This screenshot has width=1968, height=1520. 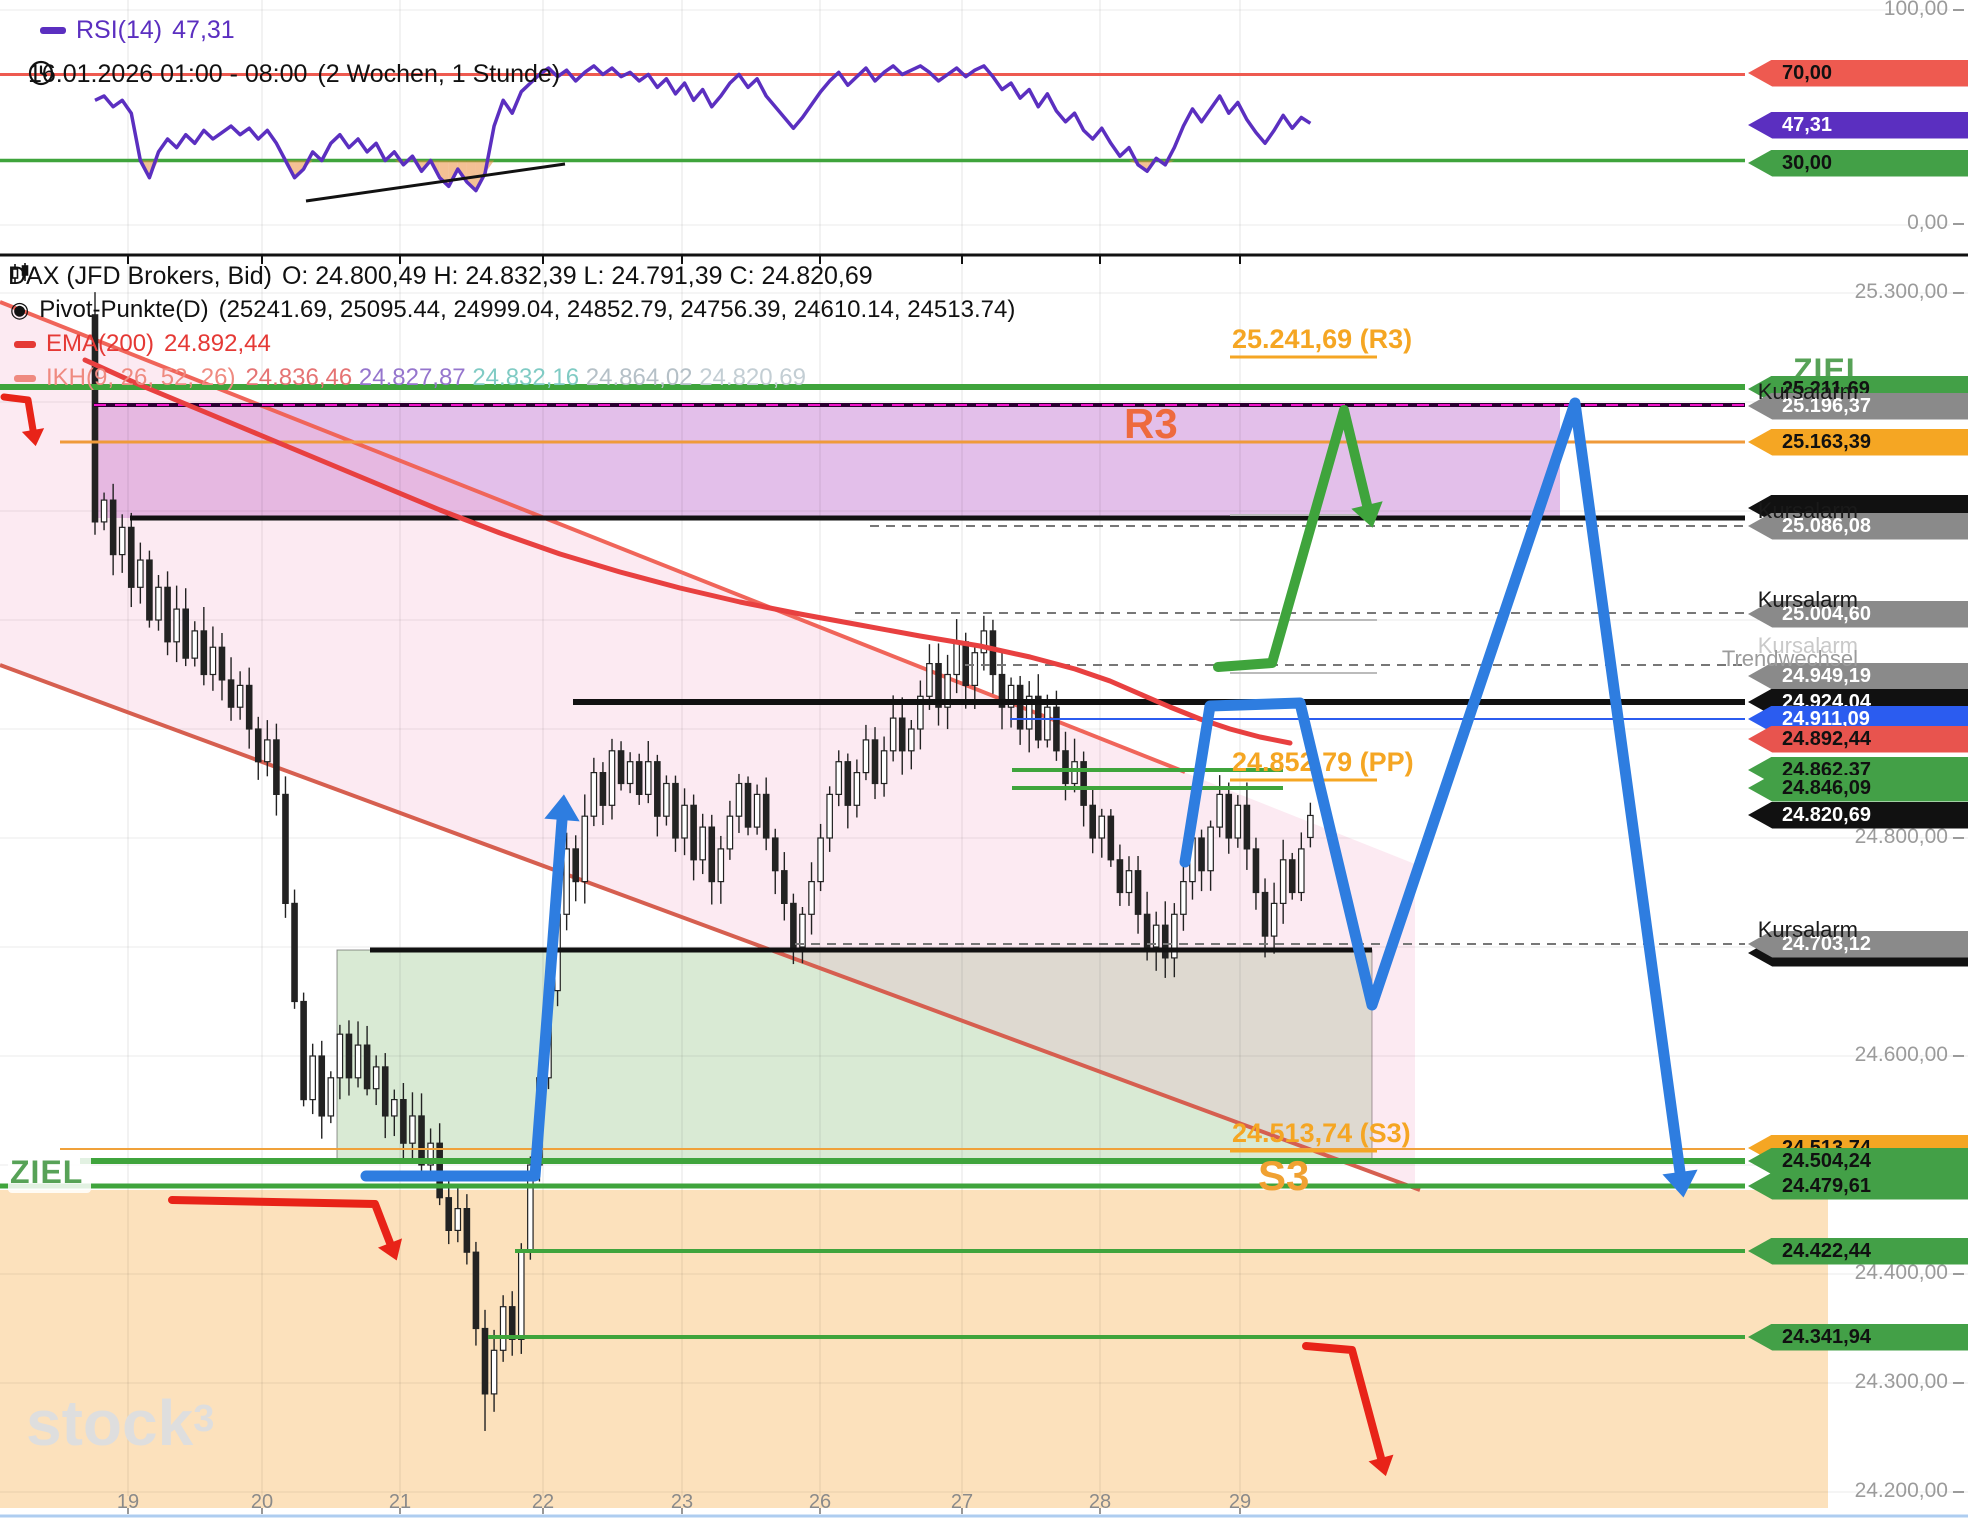 What do you see at coordinates (1909, 836) in the screenshot?
I see `axis-price-label: 24.800,00` at bounding box center [1909, 836].